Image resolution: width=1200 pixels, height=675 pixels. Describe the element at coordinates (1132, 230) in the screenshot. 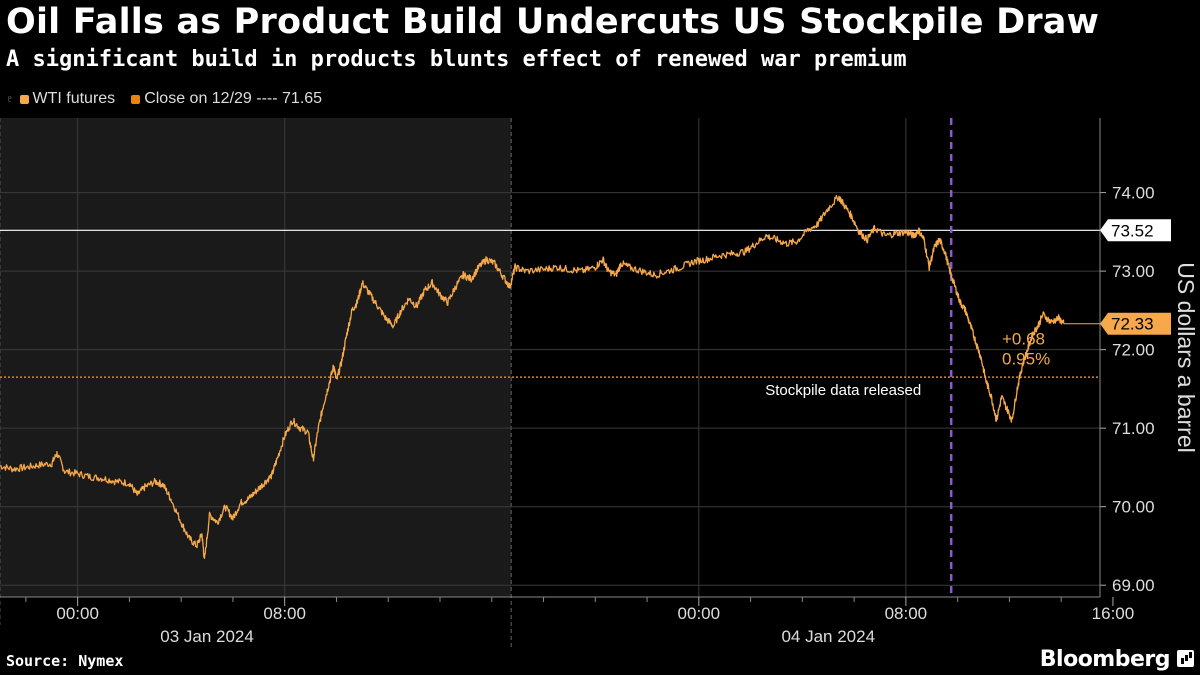

I see `ref-high-tag-label: 73.52` at that location.